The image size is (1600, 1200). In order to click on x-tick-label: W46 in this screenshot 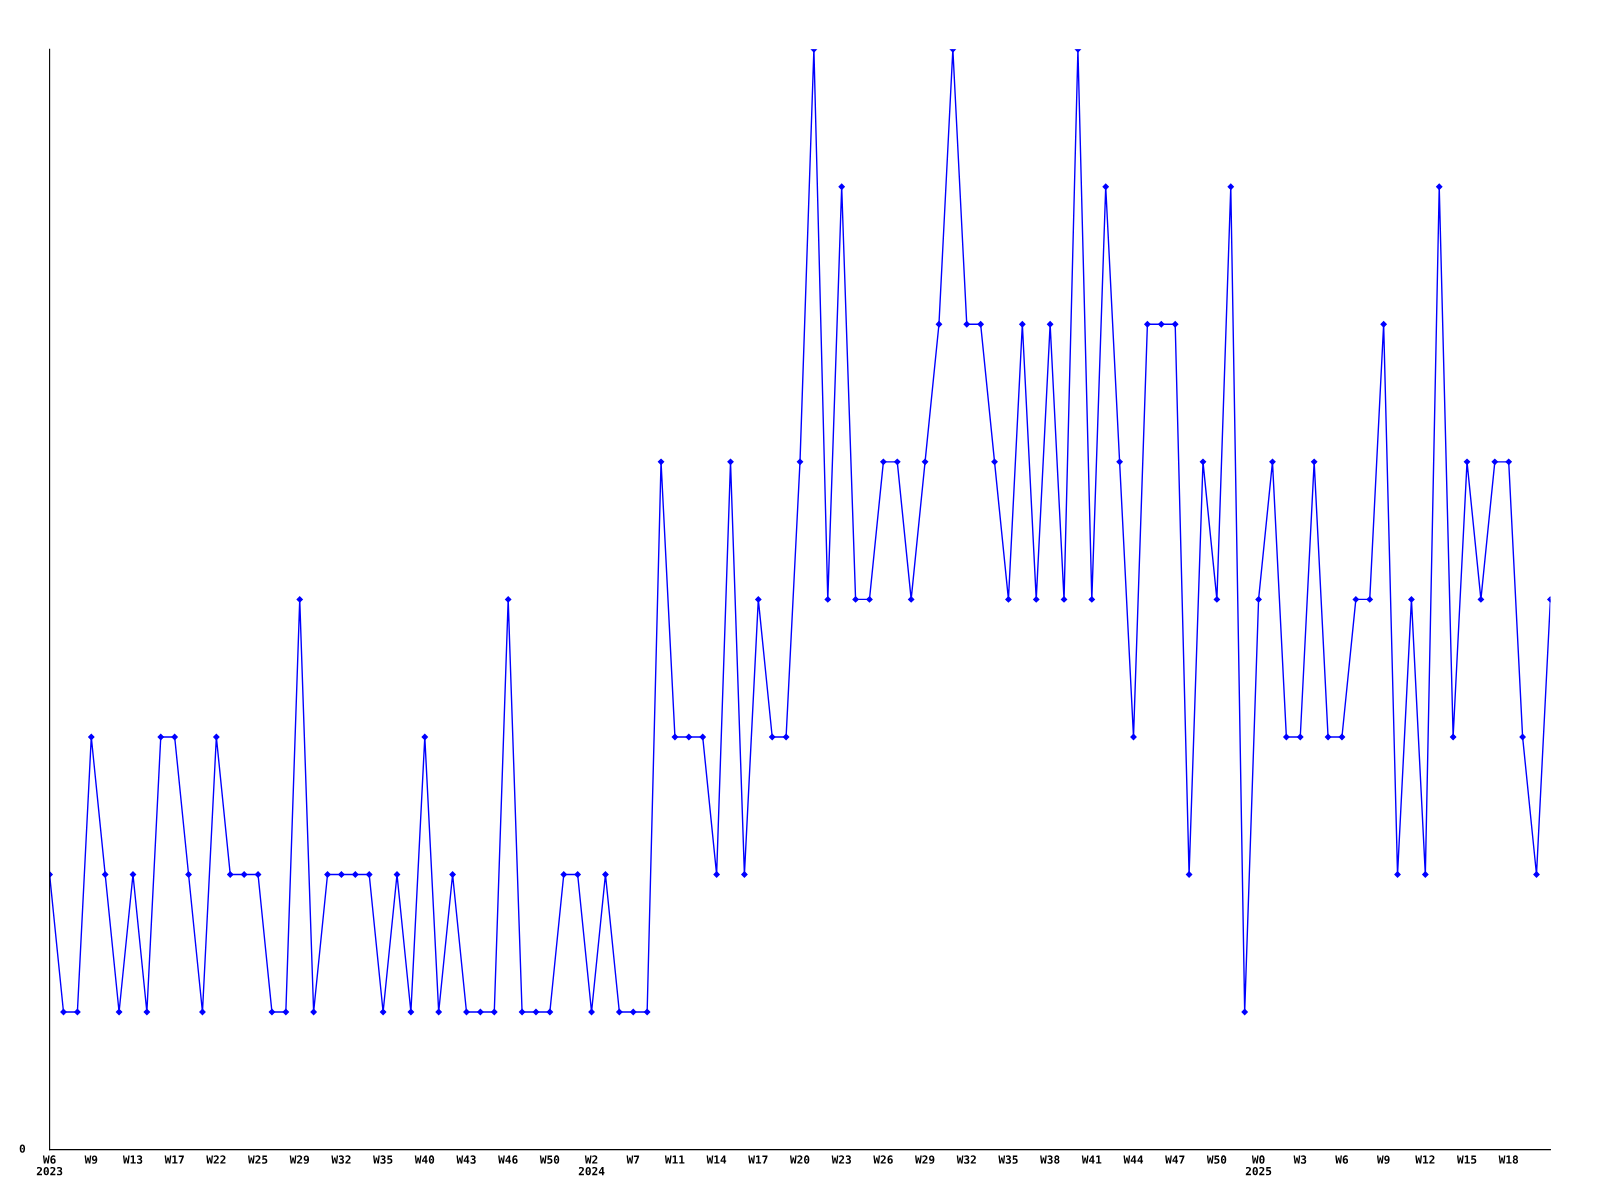, I will do `click(508, 1159)`.